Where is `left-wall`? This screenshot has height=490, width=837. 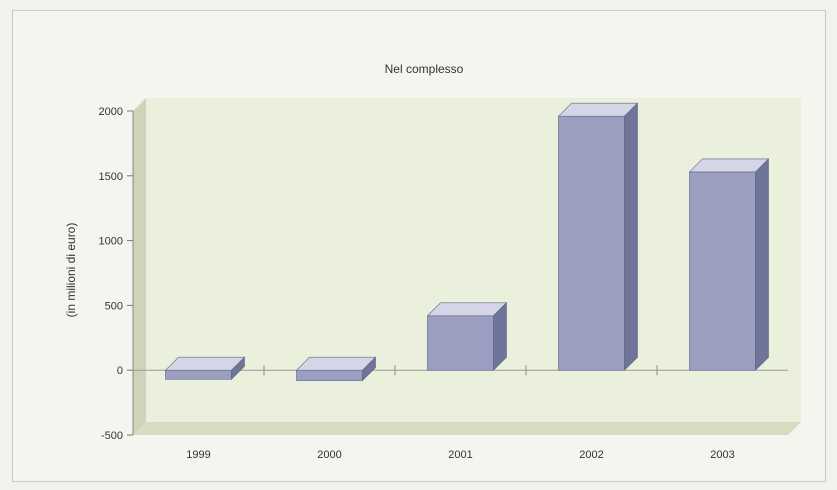
left-wall is located at coordinates (139, 266).